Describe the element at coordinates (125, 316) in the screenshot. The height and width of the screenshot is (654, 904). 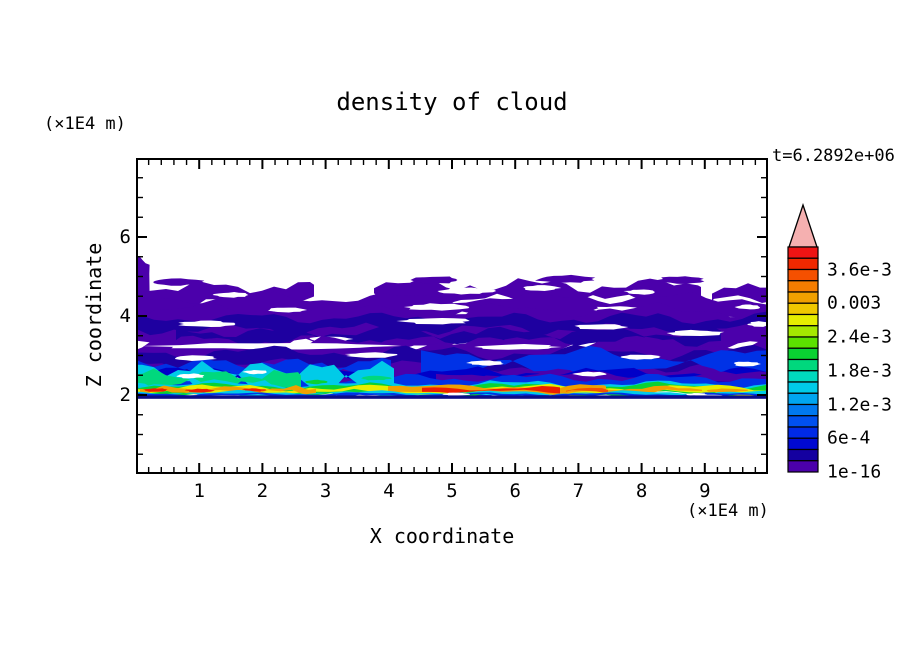
I see `y-tick-label: 4` at that location.